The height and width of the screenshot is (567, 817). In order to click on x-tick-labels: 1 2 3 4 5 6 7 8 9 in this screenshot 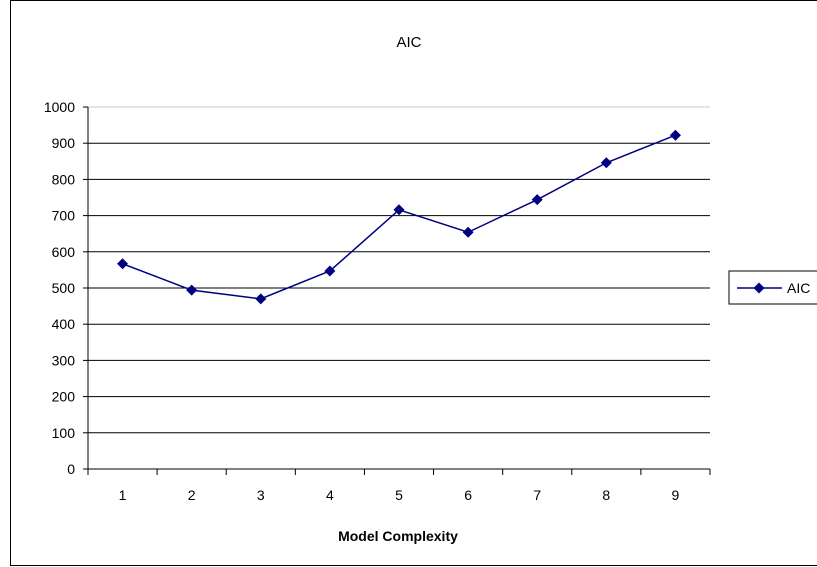, I will do `click(399, 495)`.